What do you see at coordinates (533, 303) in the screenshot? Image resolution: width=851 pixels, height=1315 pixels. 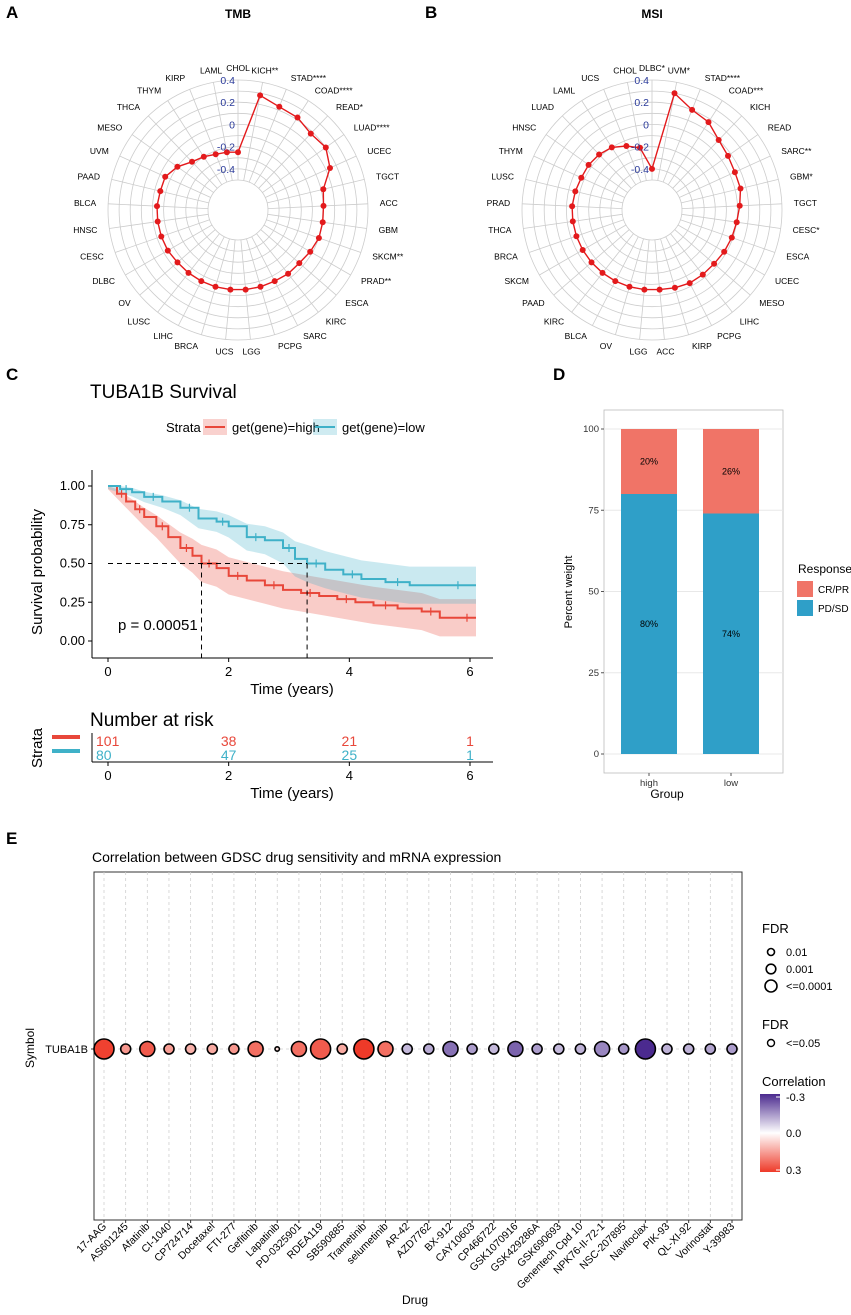 I see `radar-category-label-msi: PAAD` at bounding box center [533, 303].